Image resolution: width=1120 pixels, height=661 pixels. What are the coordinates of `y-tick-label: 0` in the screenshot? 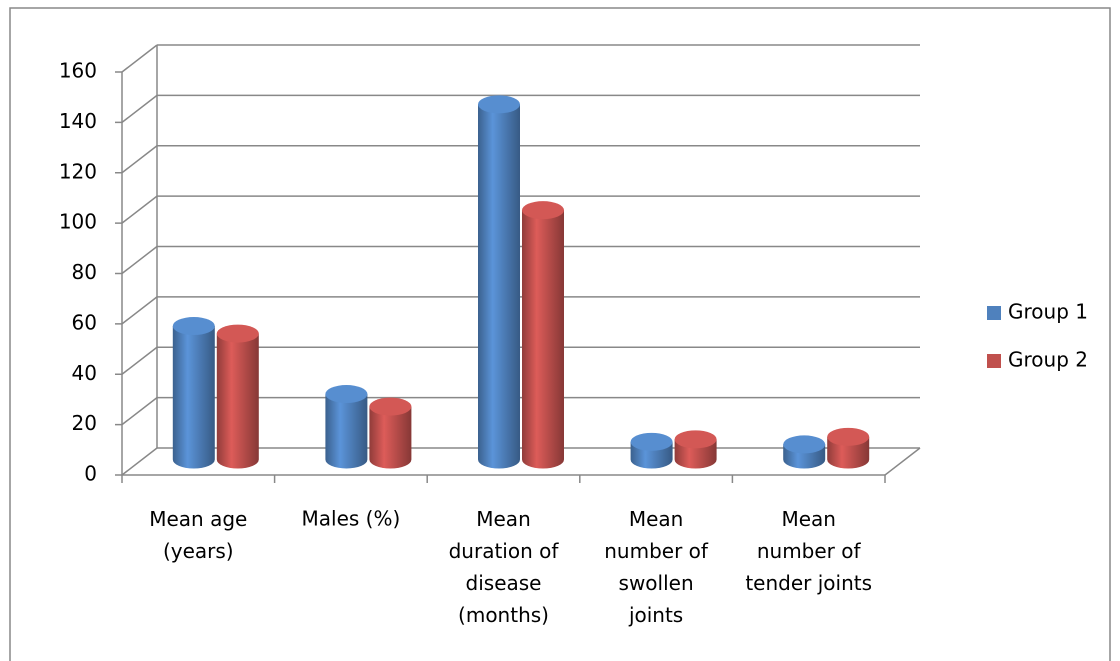 It's located at (90, 474).